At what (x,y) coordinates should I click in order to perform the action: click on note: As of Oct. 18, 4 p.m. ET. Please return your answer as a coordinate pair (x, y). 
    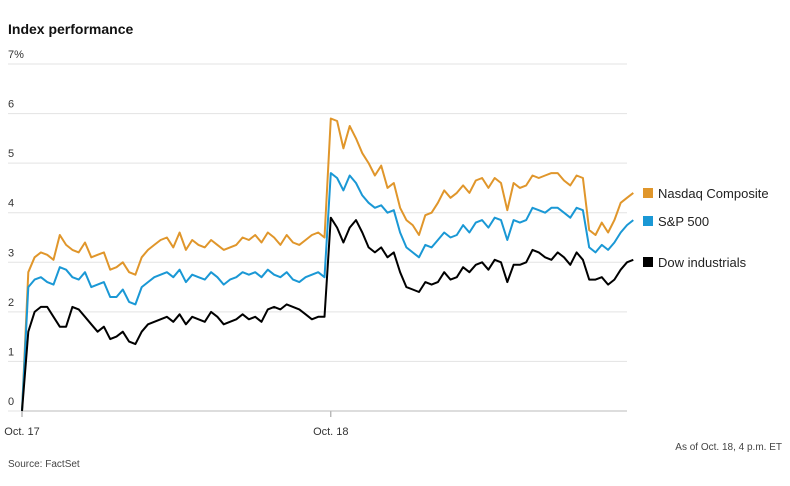
    Looking at the image, I should click on (728, 447).